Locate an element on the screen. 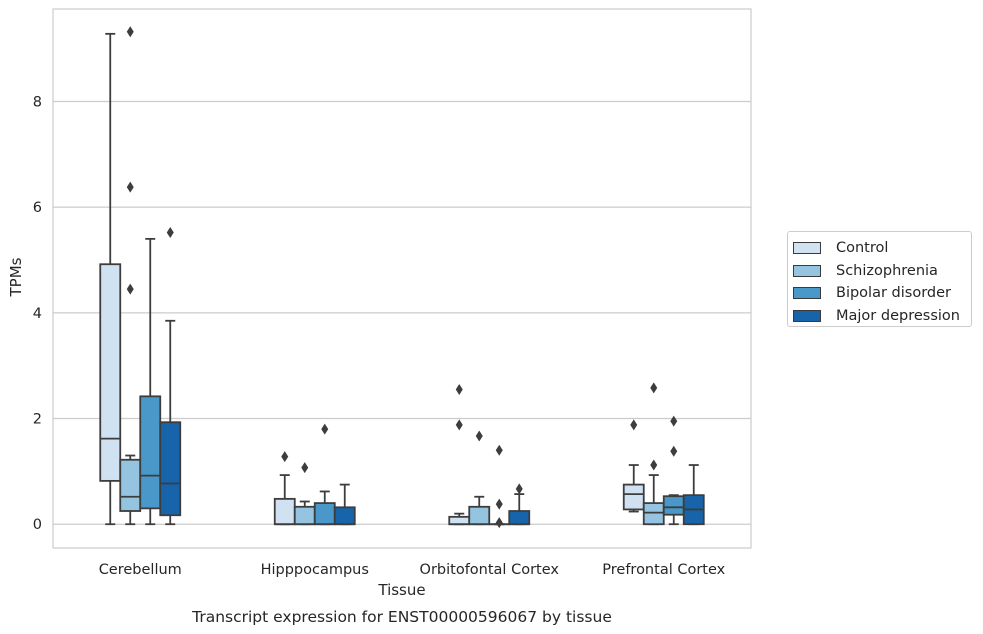 This screenshot has height=634, width=983. y-tick-label: 0 is located at coordinates (37, 525).